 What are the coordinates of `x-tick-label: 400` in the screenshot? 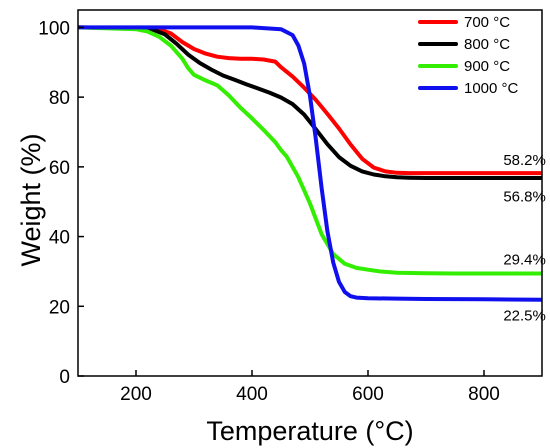 It's located at (252, 394).